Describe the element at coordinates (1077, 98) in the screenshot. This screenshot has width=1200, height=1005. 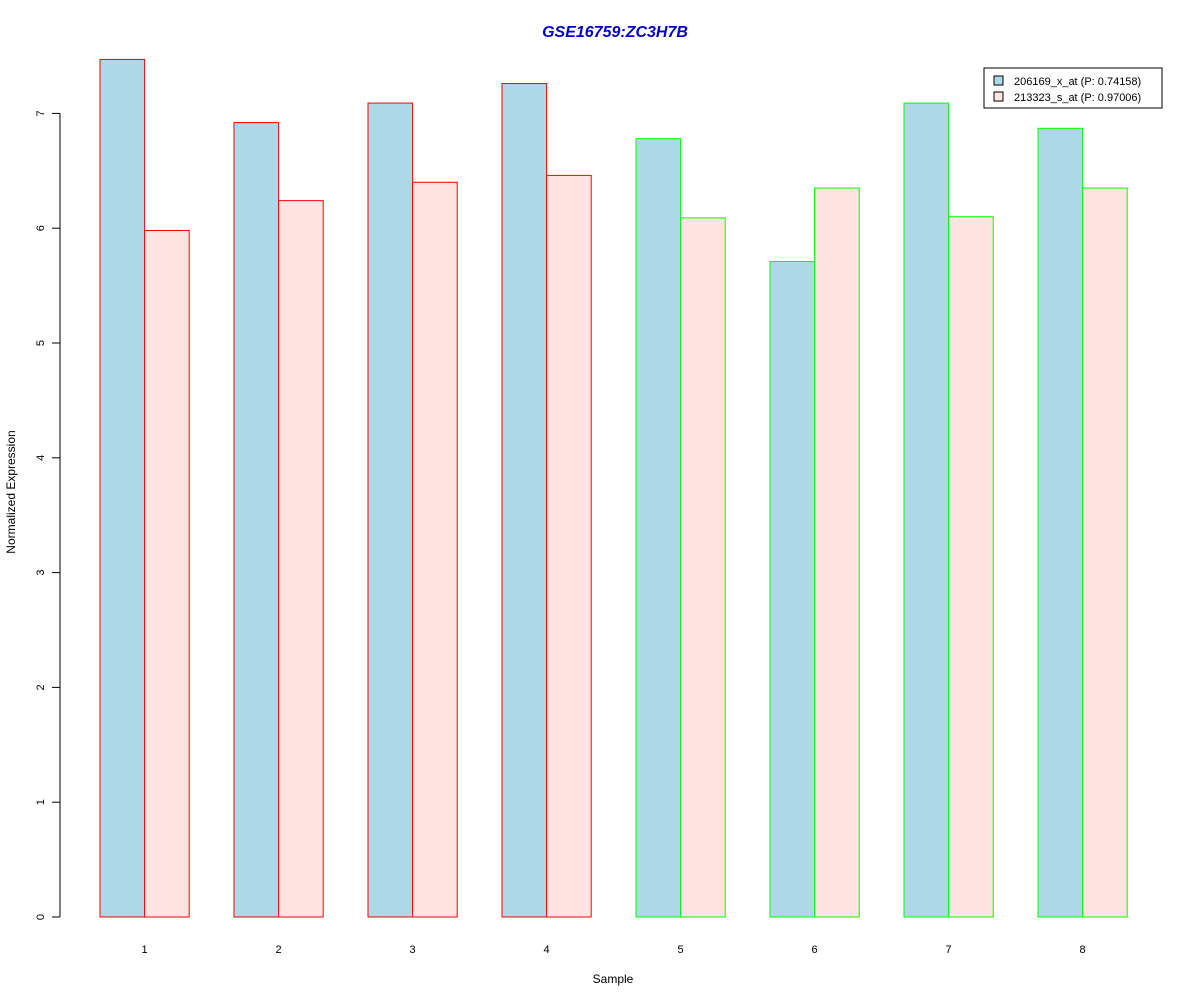
I see `legend-label: 213323_s_at (P: 0.97006)` at that location.